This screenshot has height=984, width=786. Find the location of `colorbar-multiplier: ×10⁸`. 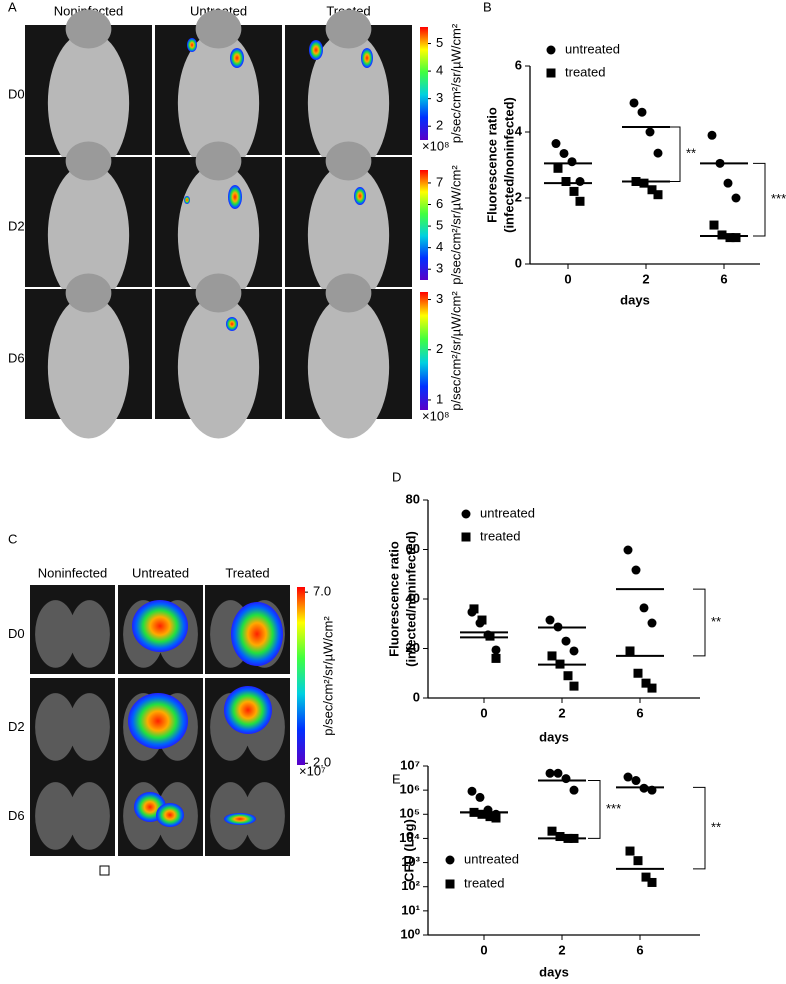

colorbar-multiplier: ×10⁸ is located at coordinates (436, 145).